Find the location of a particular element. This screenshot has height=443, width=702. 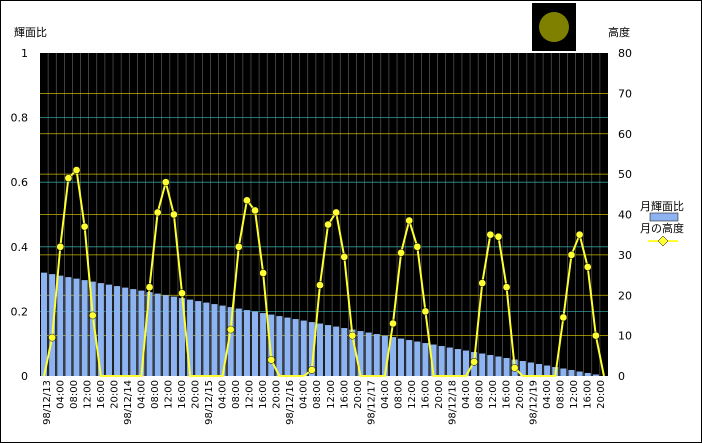

left-tick-label: 0.8 is located at coordinates (20, 118).